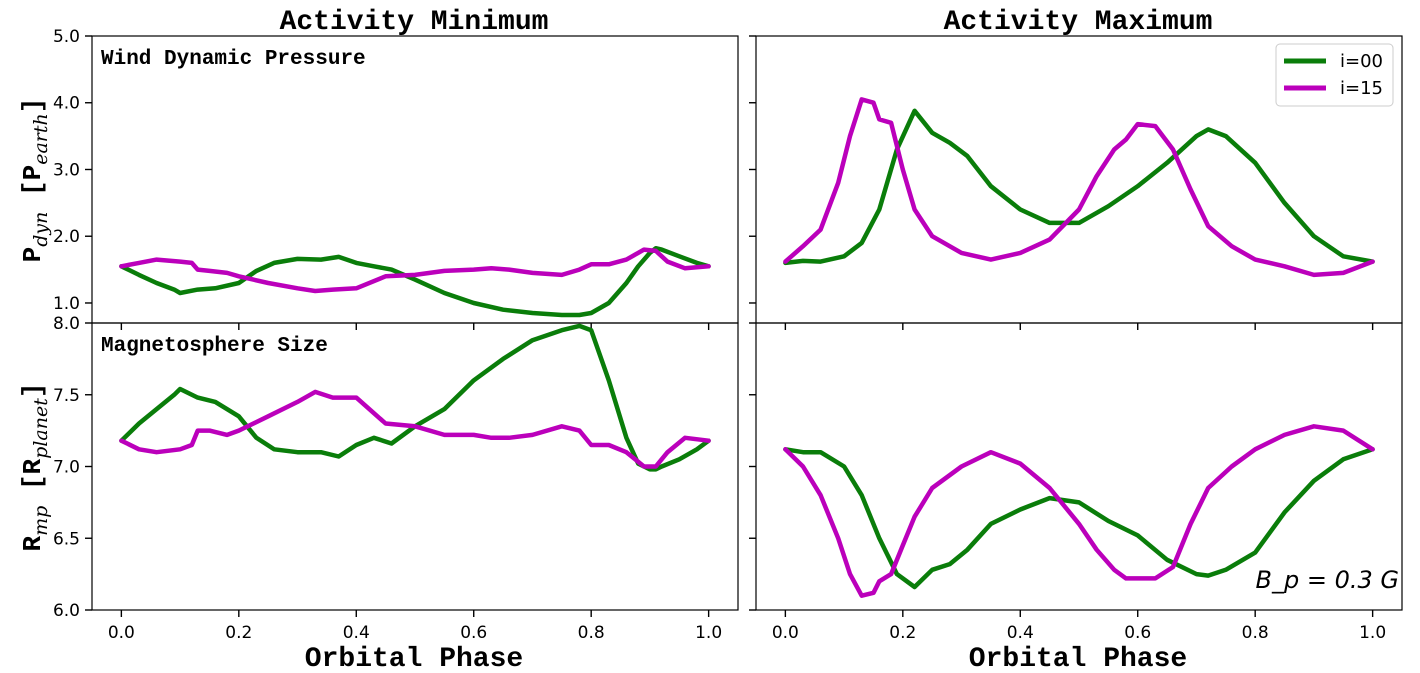 The width and height of the screenshot is (1420, 673). What do you see at coordinates (66, 104) in the screenshot?
I see `ytick-label: 4.0` at bounding box center [66, 104].